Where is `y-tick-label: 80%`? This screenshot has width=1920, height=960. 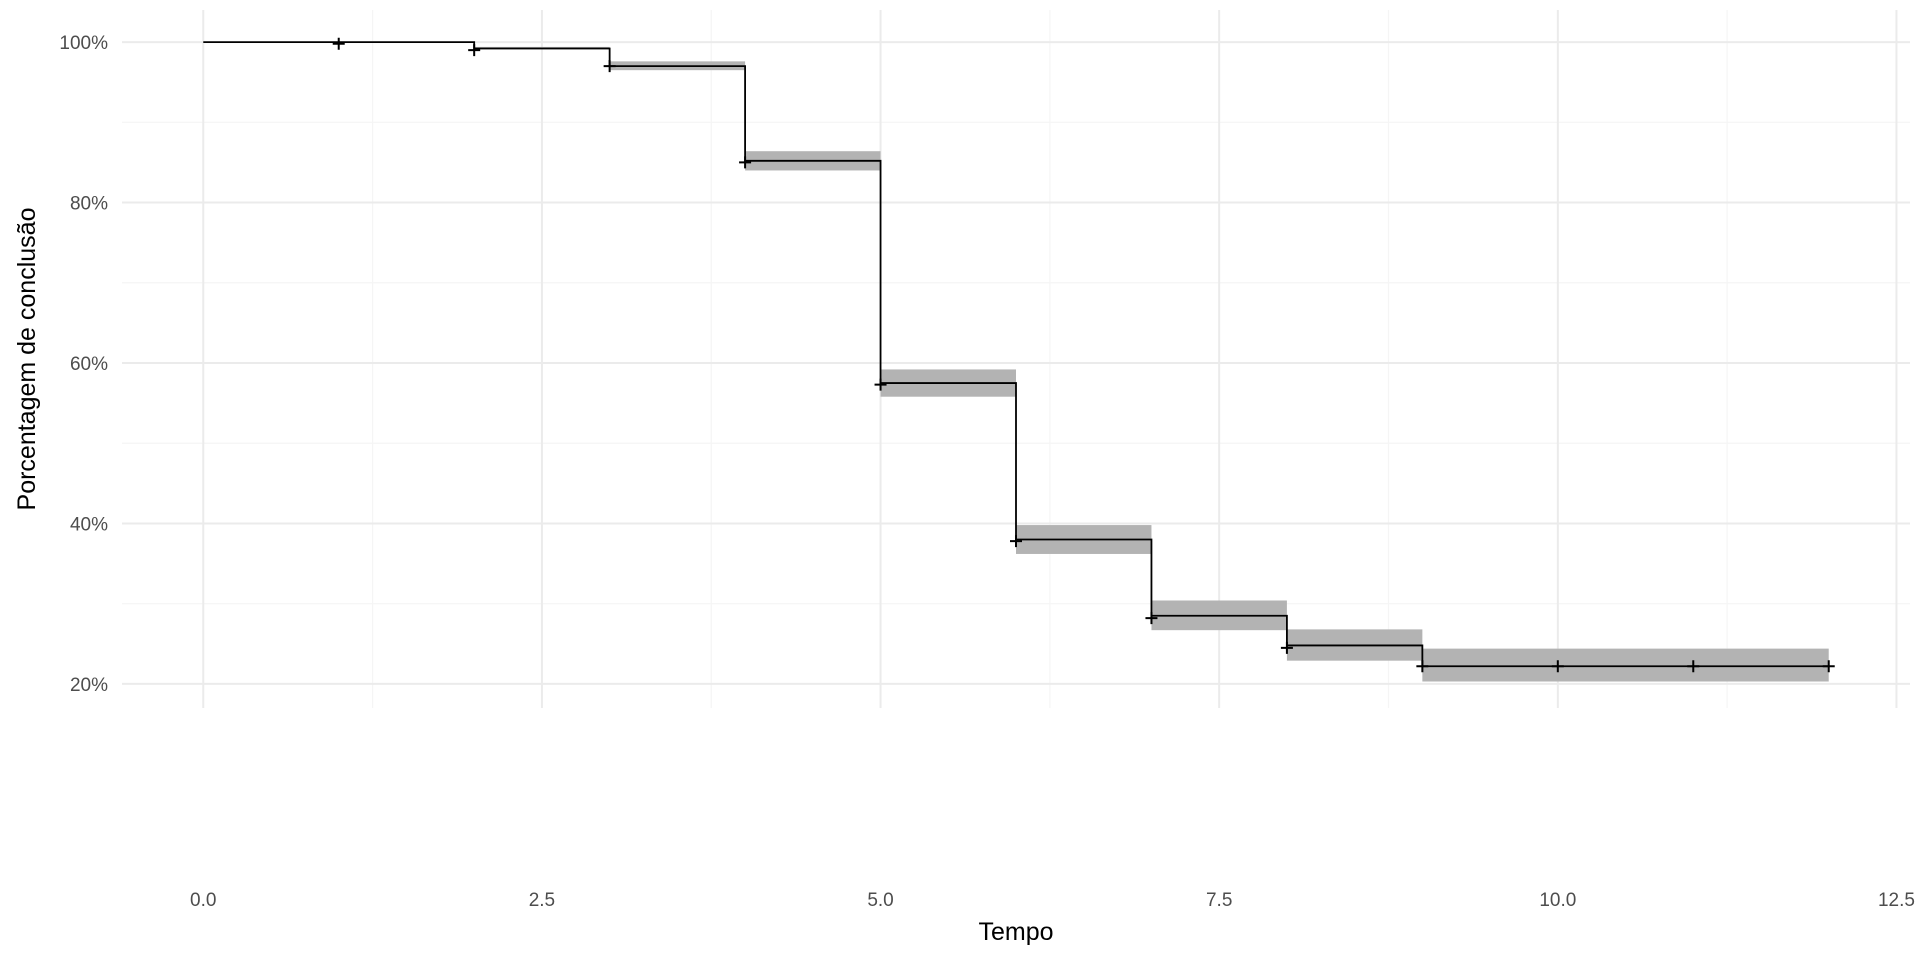
y-tick-label: 80% is located at coordinates (89, 204).